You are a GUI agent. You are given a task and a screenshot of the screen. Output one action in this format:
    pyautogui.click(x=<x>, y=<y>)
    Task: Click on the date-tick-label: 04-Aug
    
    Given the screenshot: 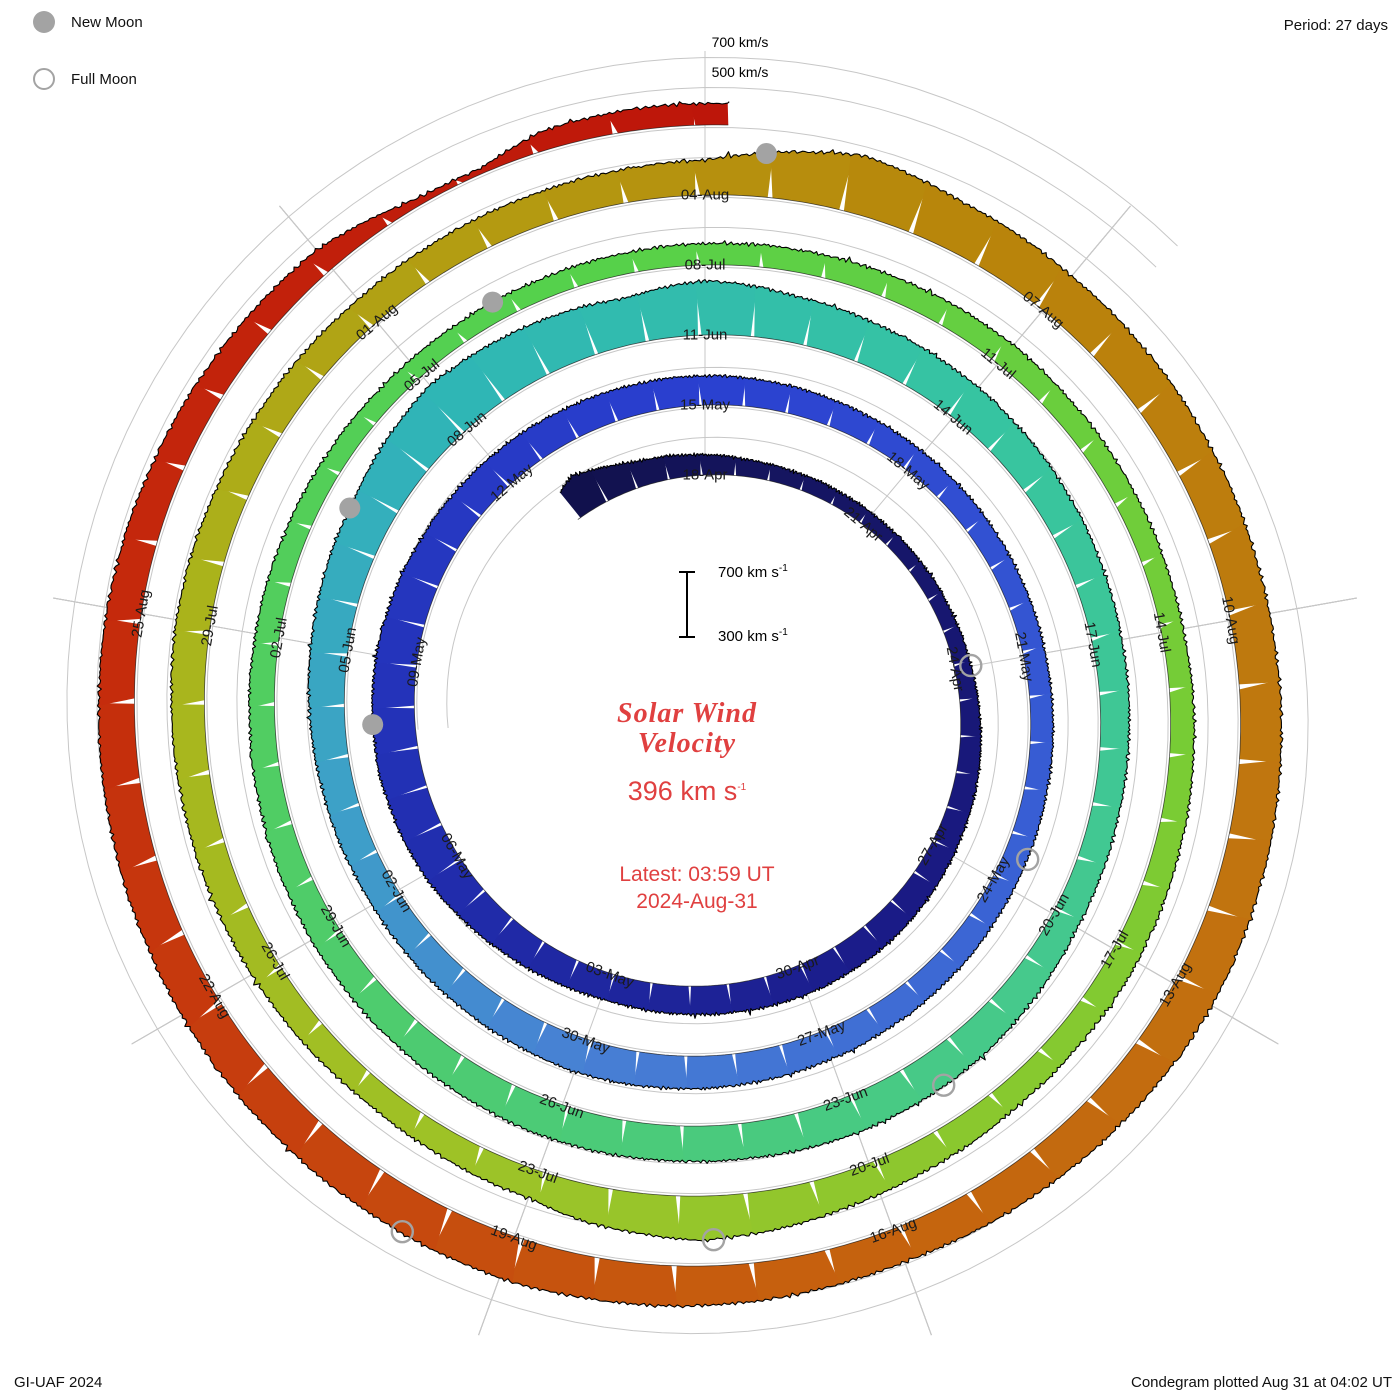 What is the action you would take?
    pyautogui.click(x=705, y=194)
    